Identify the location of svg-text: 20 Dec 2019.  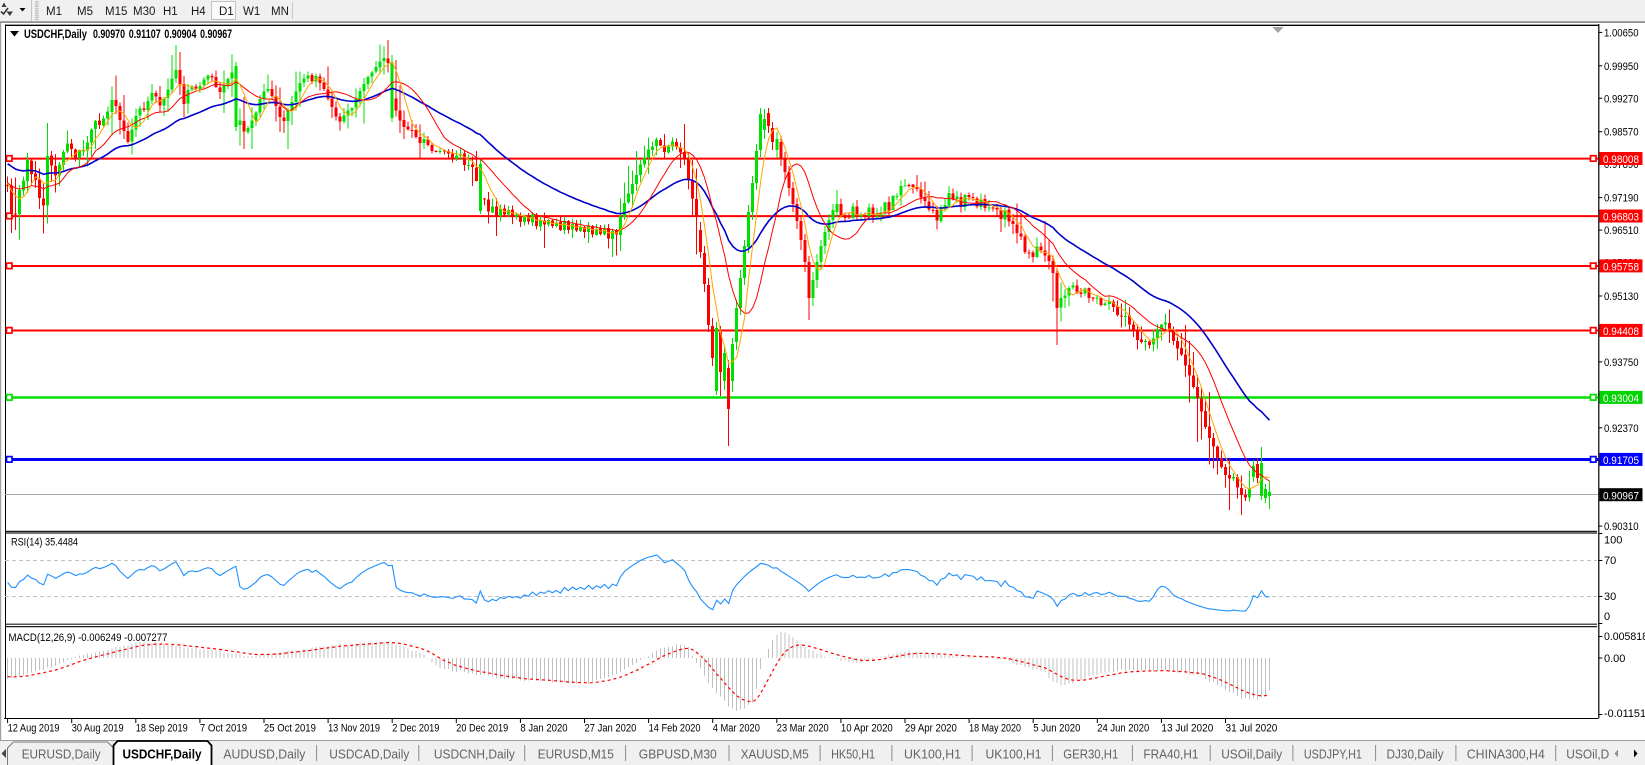
(482, 729).